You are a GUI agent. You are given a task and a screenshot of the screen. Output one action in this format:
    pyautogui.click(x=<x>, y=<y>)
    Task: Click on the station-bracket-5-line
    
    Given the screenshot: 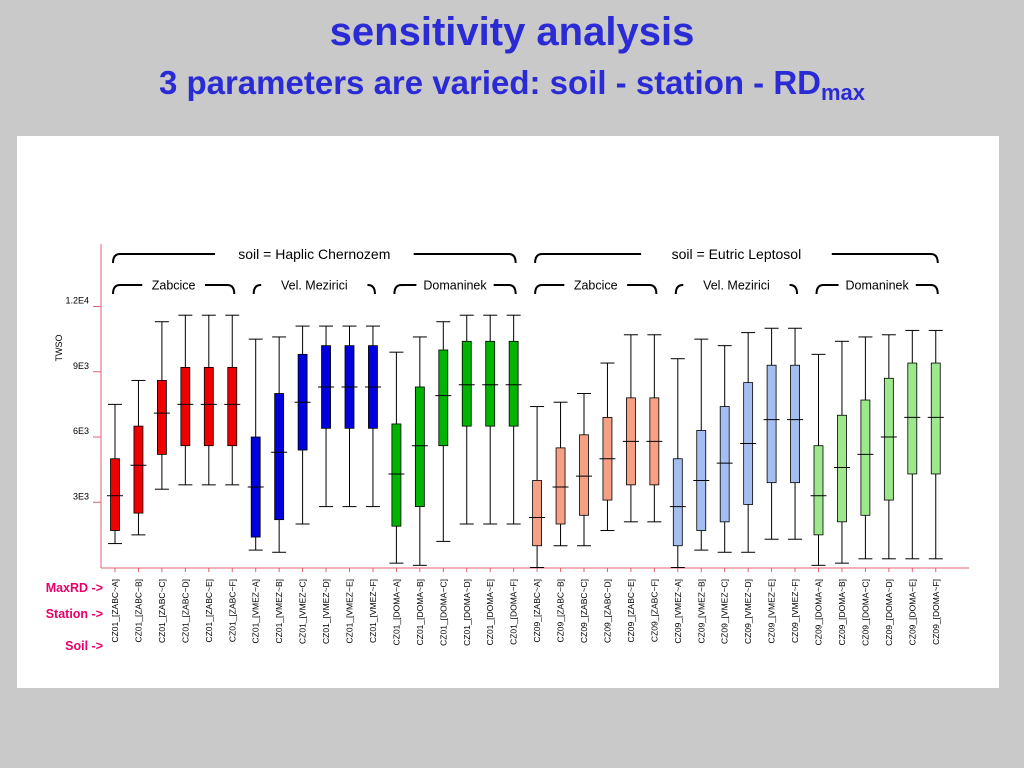 What is the action you would take?
    pyautogui.click(x=736, y=289)
    